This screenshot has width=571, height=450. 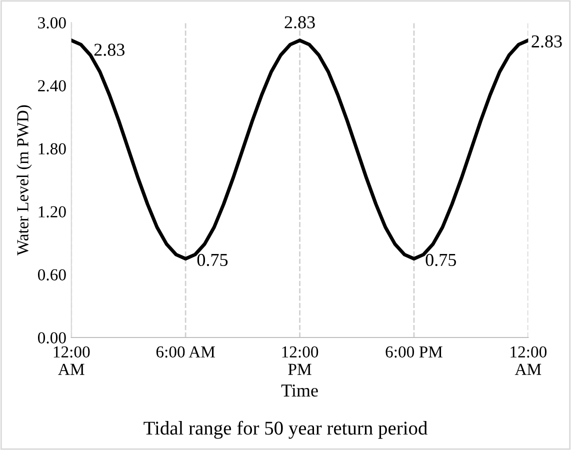 I want to click on y-axis-title: Water Level (m PWD), so click(x=24, y=180).